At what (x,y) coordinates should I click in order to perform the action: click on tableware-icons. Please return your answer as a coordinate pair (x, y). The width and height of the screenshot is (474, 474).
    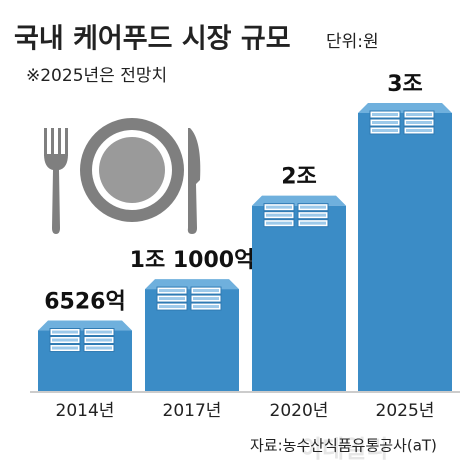
    Looking at the image, I should click on (122, 176).